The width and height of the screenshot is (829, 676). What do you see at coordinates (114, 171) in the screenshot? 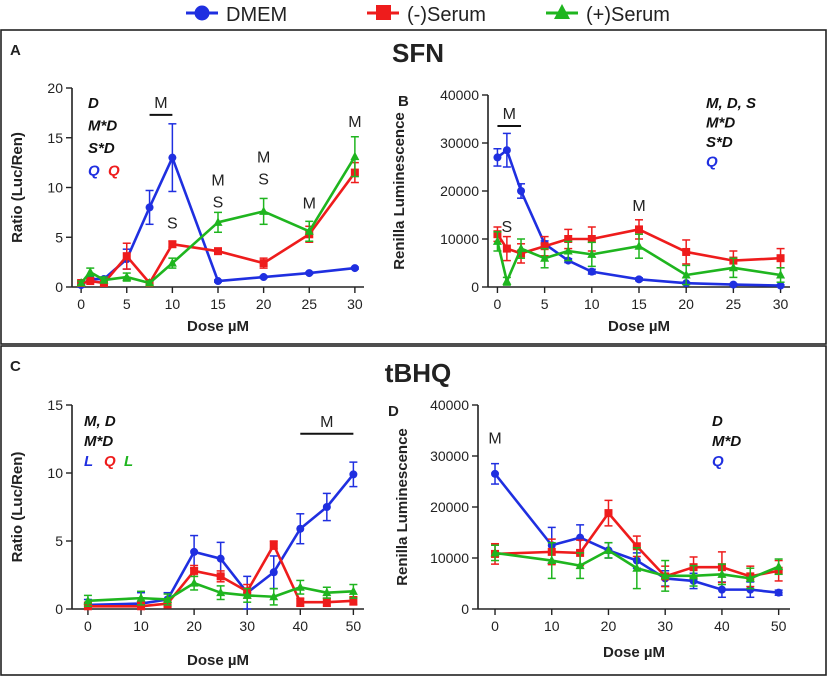
I see `stat-effect-label: Q` at bounding box center [114, 171].